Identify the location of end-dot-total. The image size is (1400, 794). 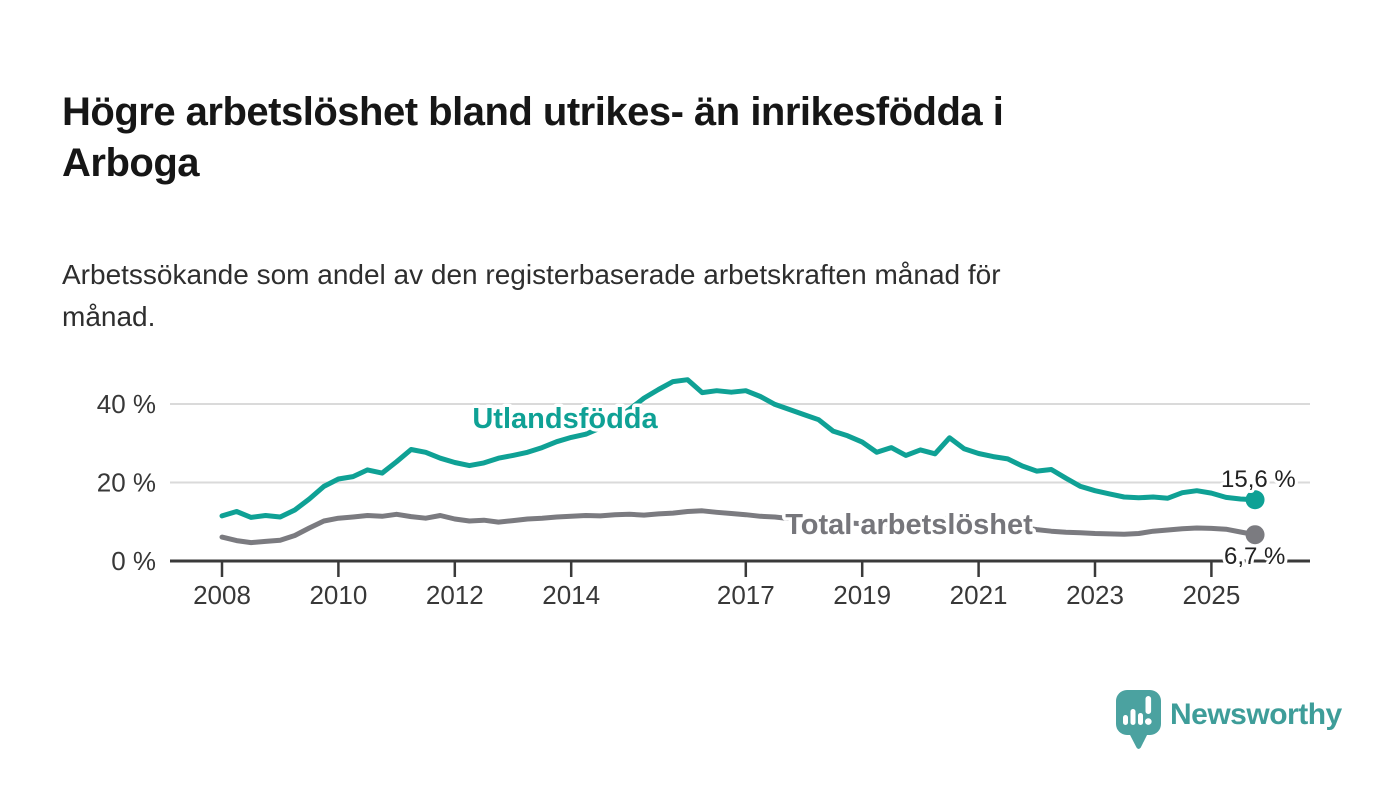
(1255, 535).